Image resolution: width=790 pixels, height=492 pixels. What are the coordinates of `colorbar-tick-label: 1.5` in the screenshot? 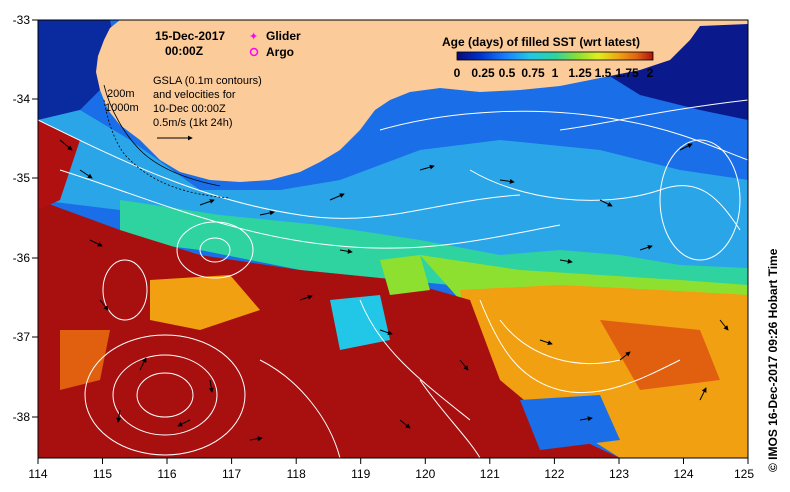 It's located at (603, 73).